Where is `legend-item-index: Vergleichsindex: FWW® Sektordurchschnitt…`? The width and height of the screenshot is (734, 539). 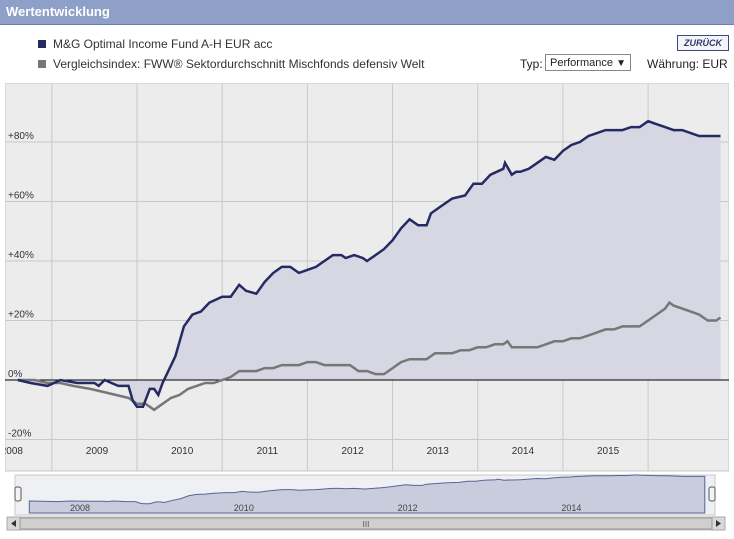 legend-item-index: Vergleichsindex: FWW® Sektordurchschnitt… is located at coordinates (231, 64).